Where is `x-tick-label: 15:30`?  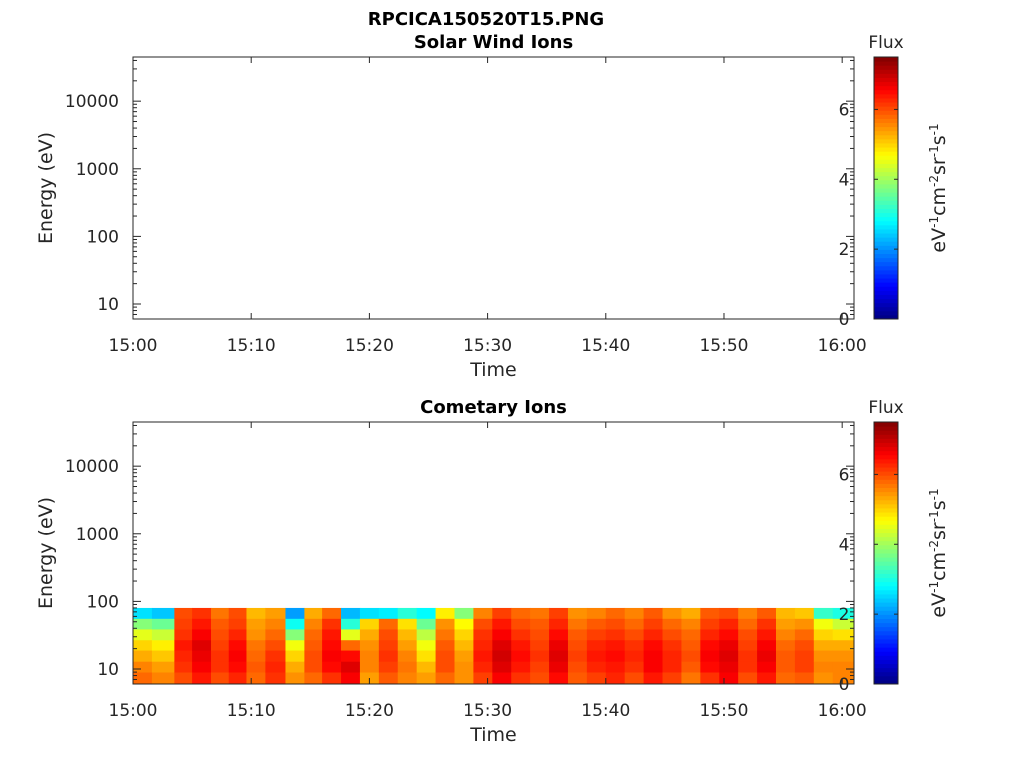 x-tick-label: 15:30 is located at coordinates (487, 346).